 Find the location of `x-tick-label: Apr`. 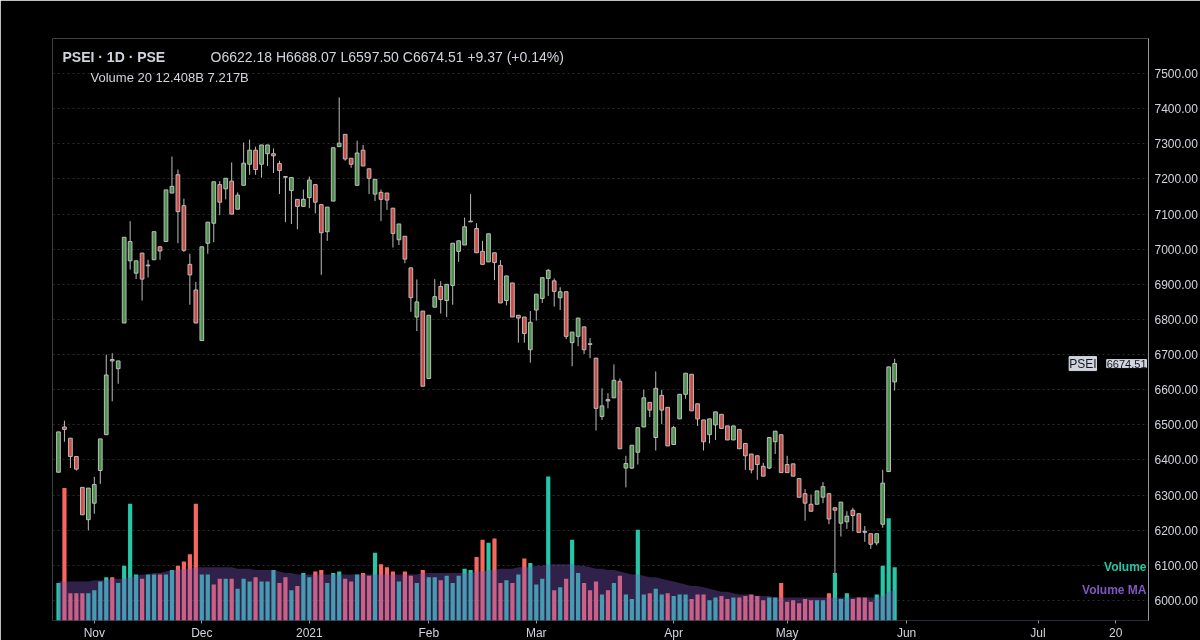

x-tick-label: Apr is located at coordinates (674, 632).